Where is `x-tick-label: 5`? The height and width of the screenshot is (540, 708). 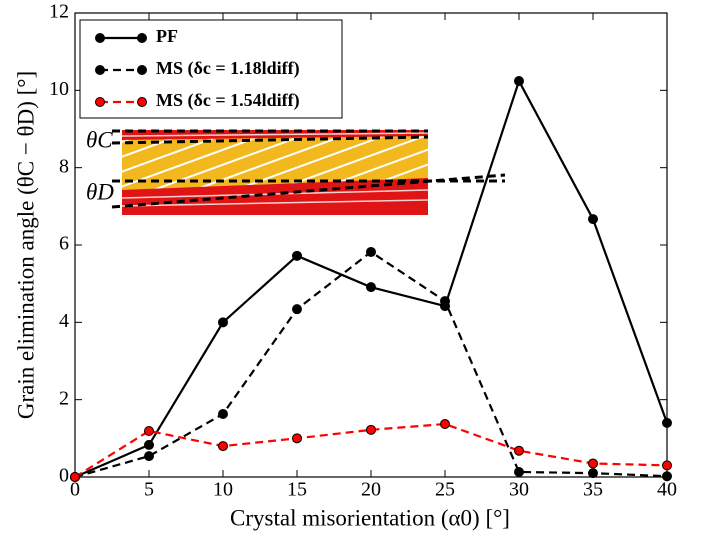 x-tick-label: 5 is located at coordinates (149, 490).